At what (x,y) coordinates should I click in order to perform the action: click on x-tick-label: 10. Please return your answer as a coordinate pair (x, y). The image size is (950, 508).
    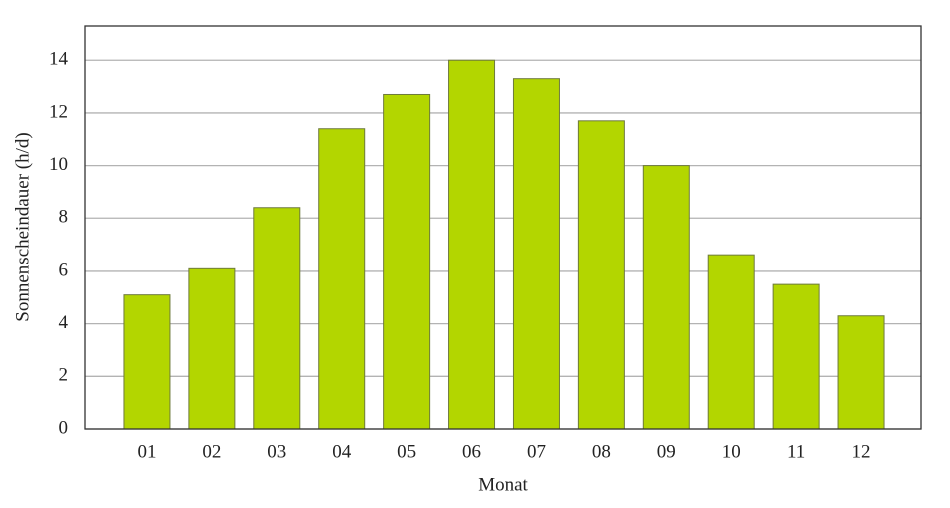
    Looking at the image, I should click on (731, 451).